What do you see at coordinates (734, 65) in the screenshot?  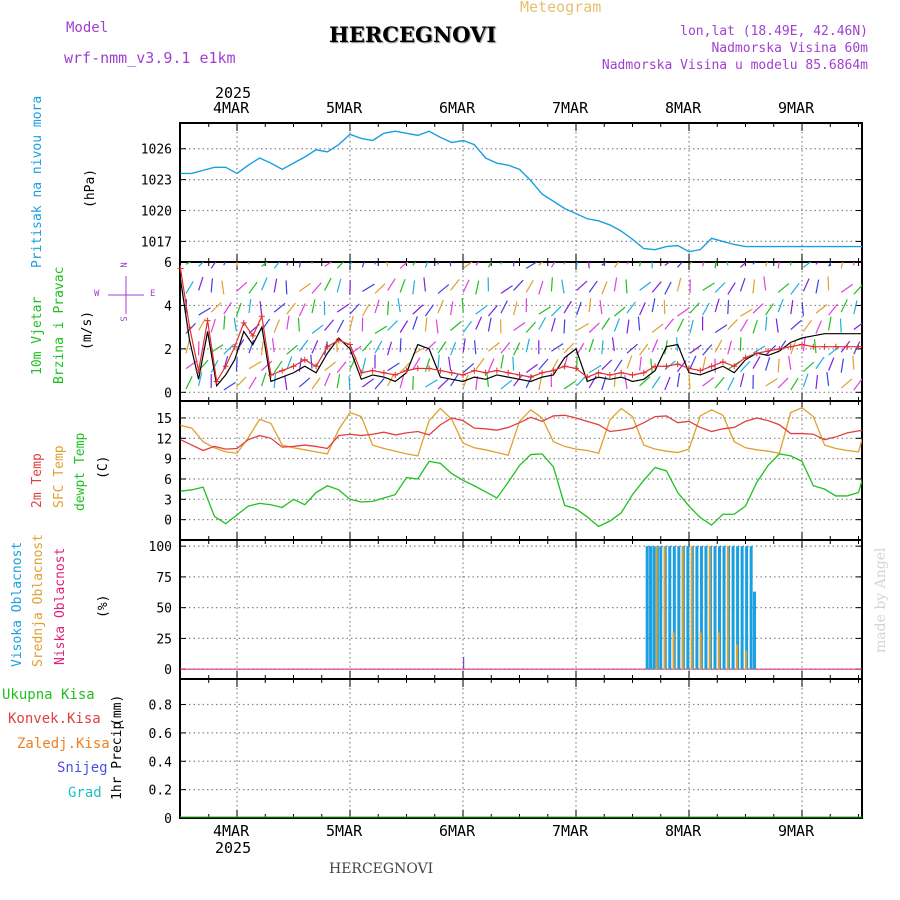 I see `model-elevation-text: Nadmorska Visina u modelu 85.6864m` at bounding box center [734, 65].